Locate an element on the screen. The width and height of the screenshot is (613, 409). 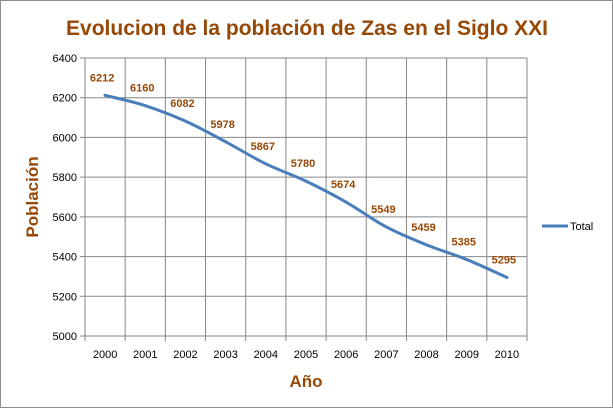
x-tick-label: 2004 is located at coordinates (266, 355).